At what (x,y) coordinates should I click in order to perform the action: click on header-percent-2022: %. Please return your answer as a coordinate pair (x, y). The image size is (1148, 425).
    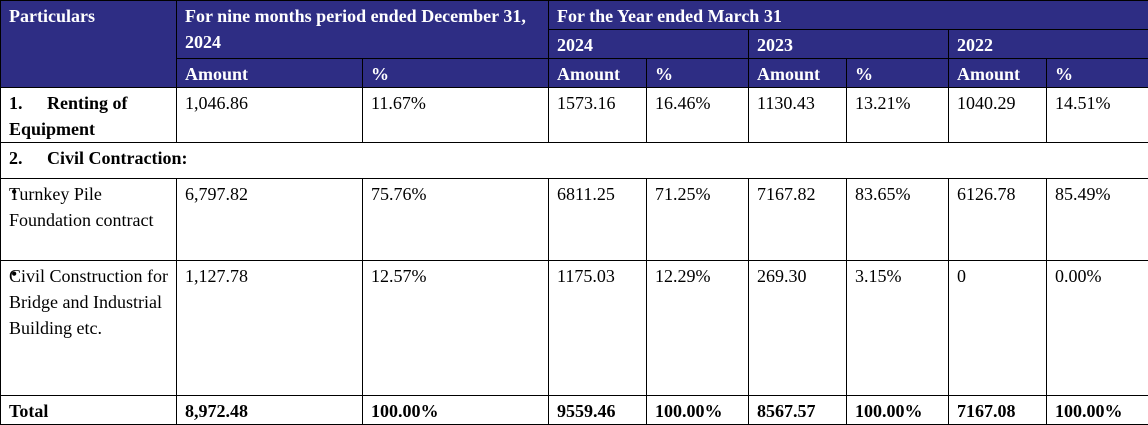
    Looking at the image, I should click on (1097, 73).